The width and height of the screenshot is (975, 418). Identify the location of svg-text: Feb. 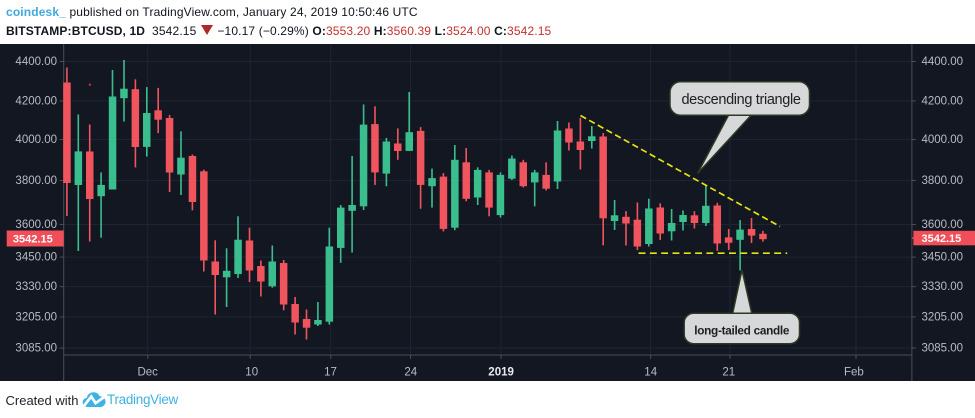
(854, 372).